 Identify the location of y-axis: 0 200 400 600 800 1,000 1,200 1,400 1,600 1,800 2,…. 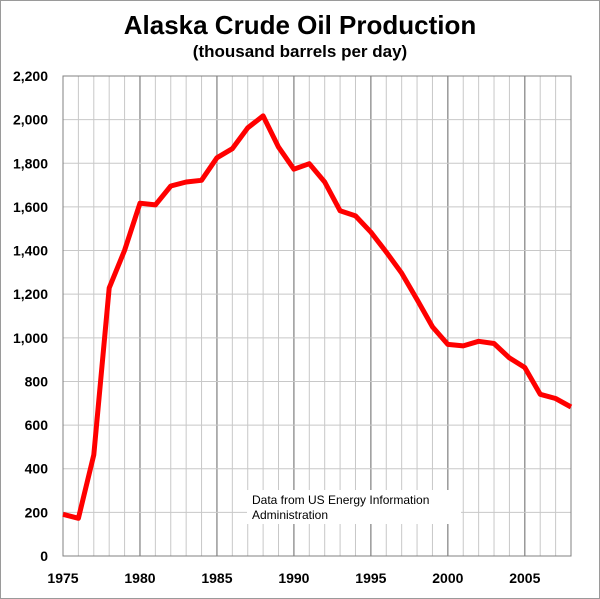
(30, 316).